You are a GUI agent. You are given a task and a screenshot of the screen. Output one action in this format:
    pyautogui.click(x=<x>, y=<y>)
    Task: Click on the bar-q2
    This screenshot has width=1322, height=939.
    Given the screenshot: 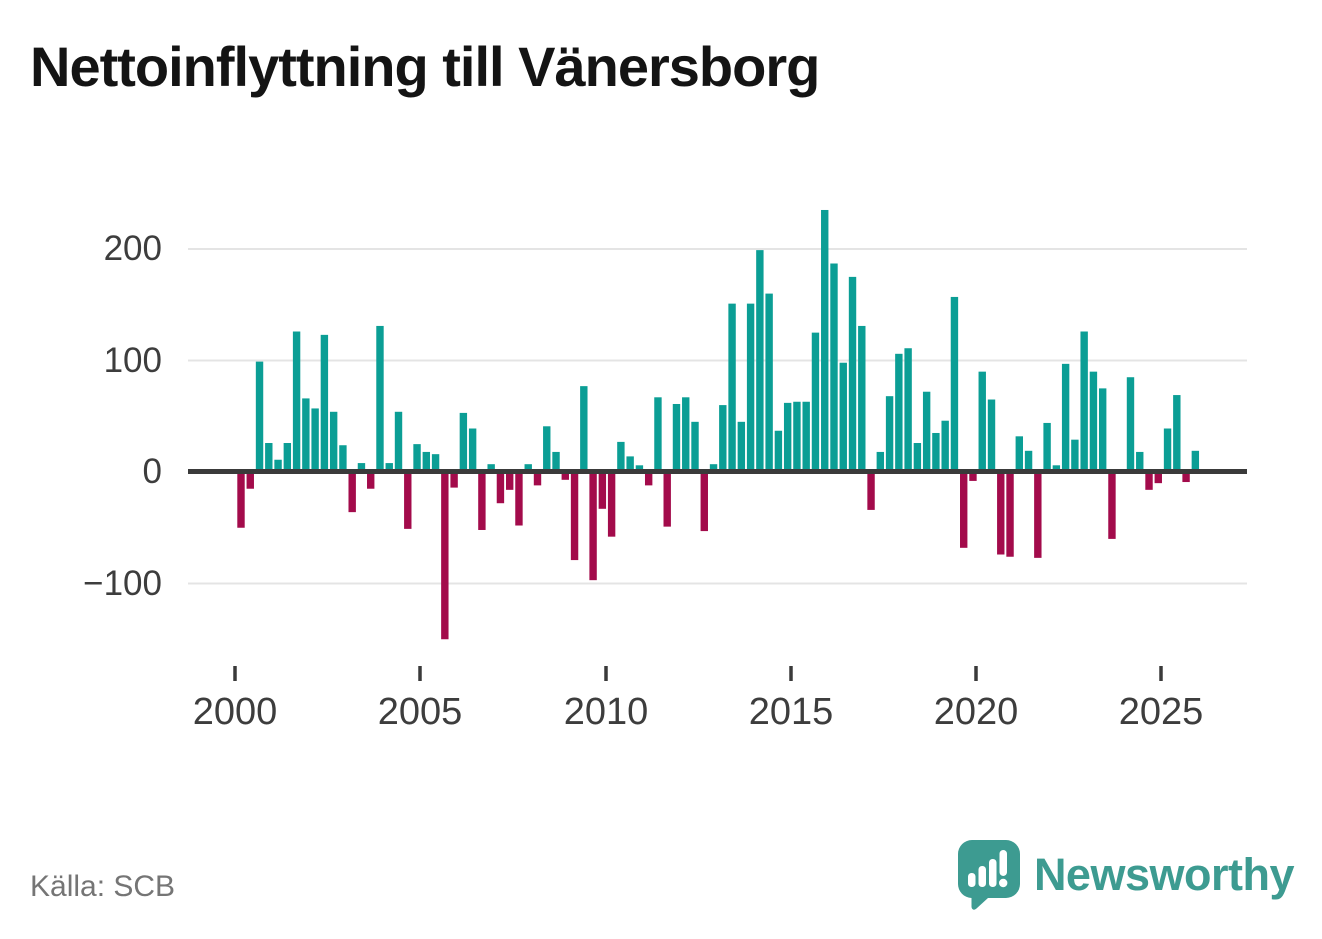 What is the action you would take?
    pyautogui.click(x=259, y=417)
    